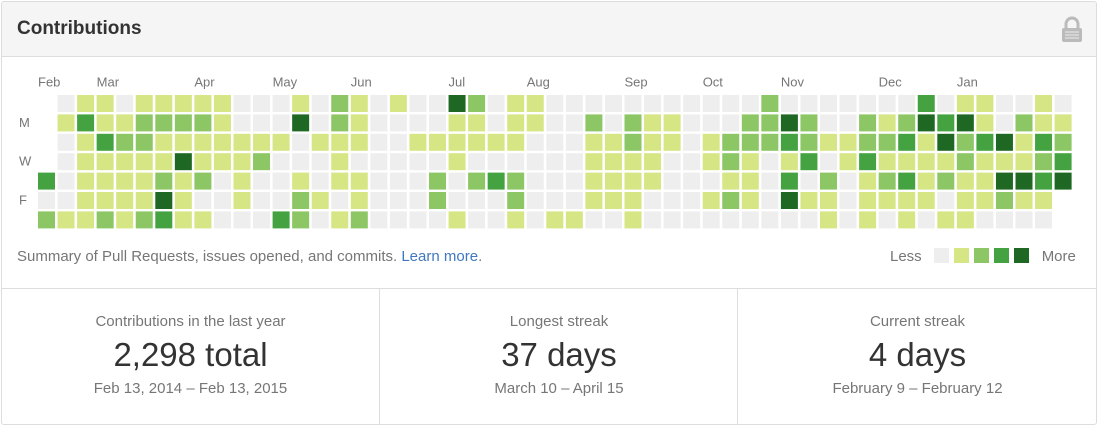  What do you see at coordinates (440, 256) in the screenshot?
I see `learn-more-link: Learn more` at bounding box center [440, 256].